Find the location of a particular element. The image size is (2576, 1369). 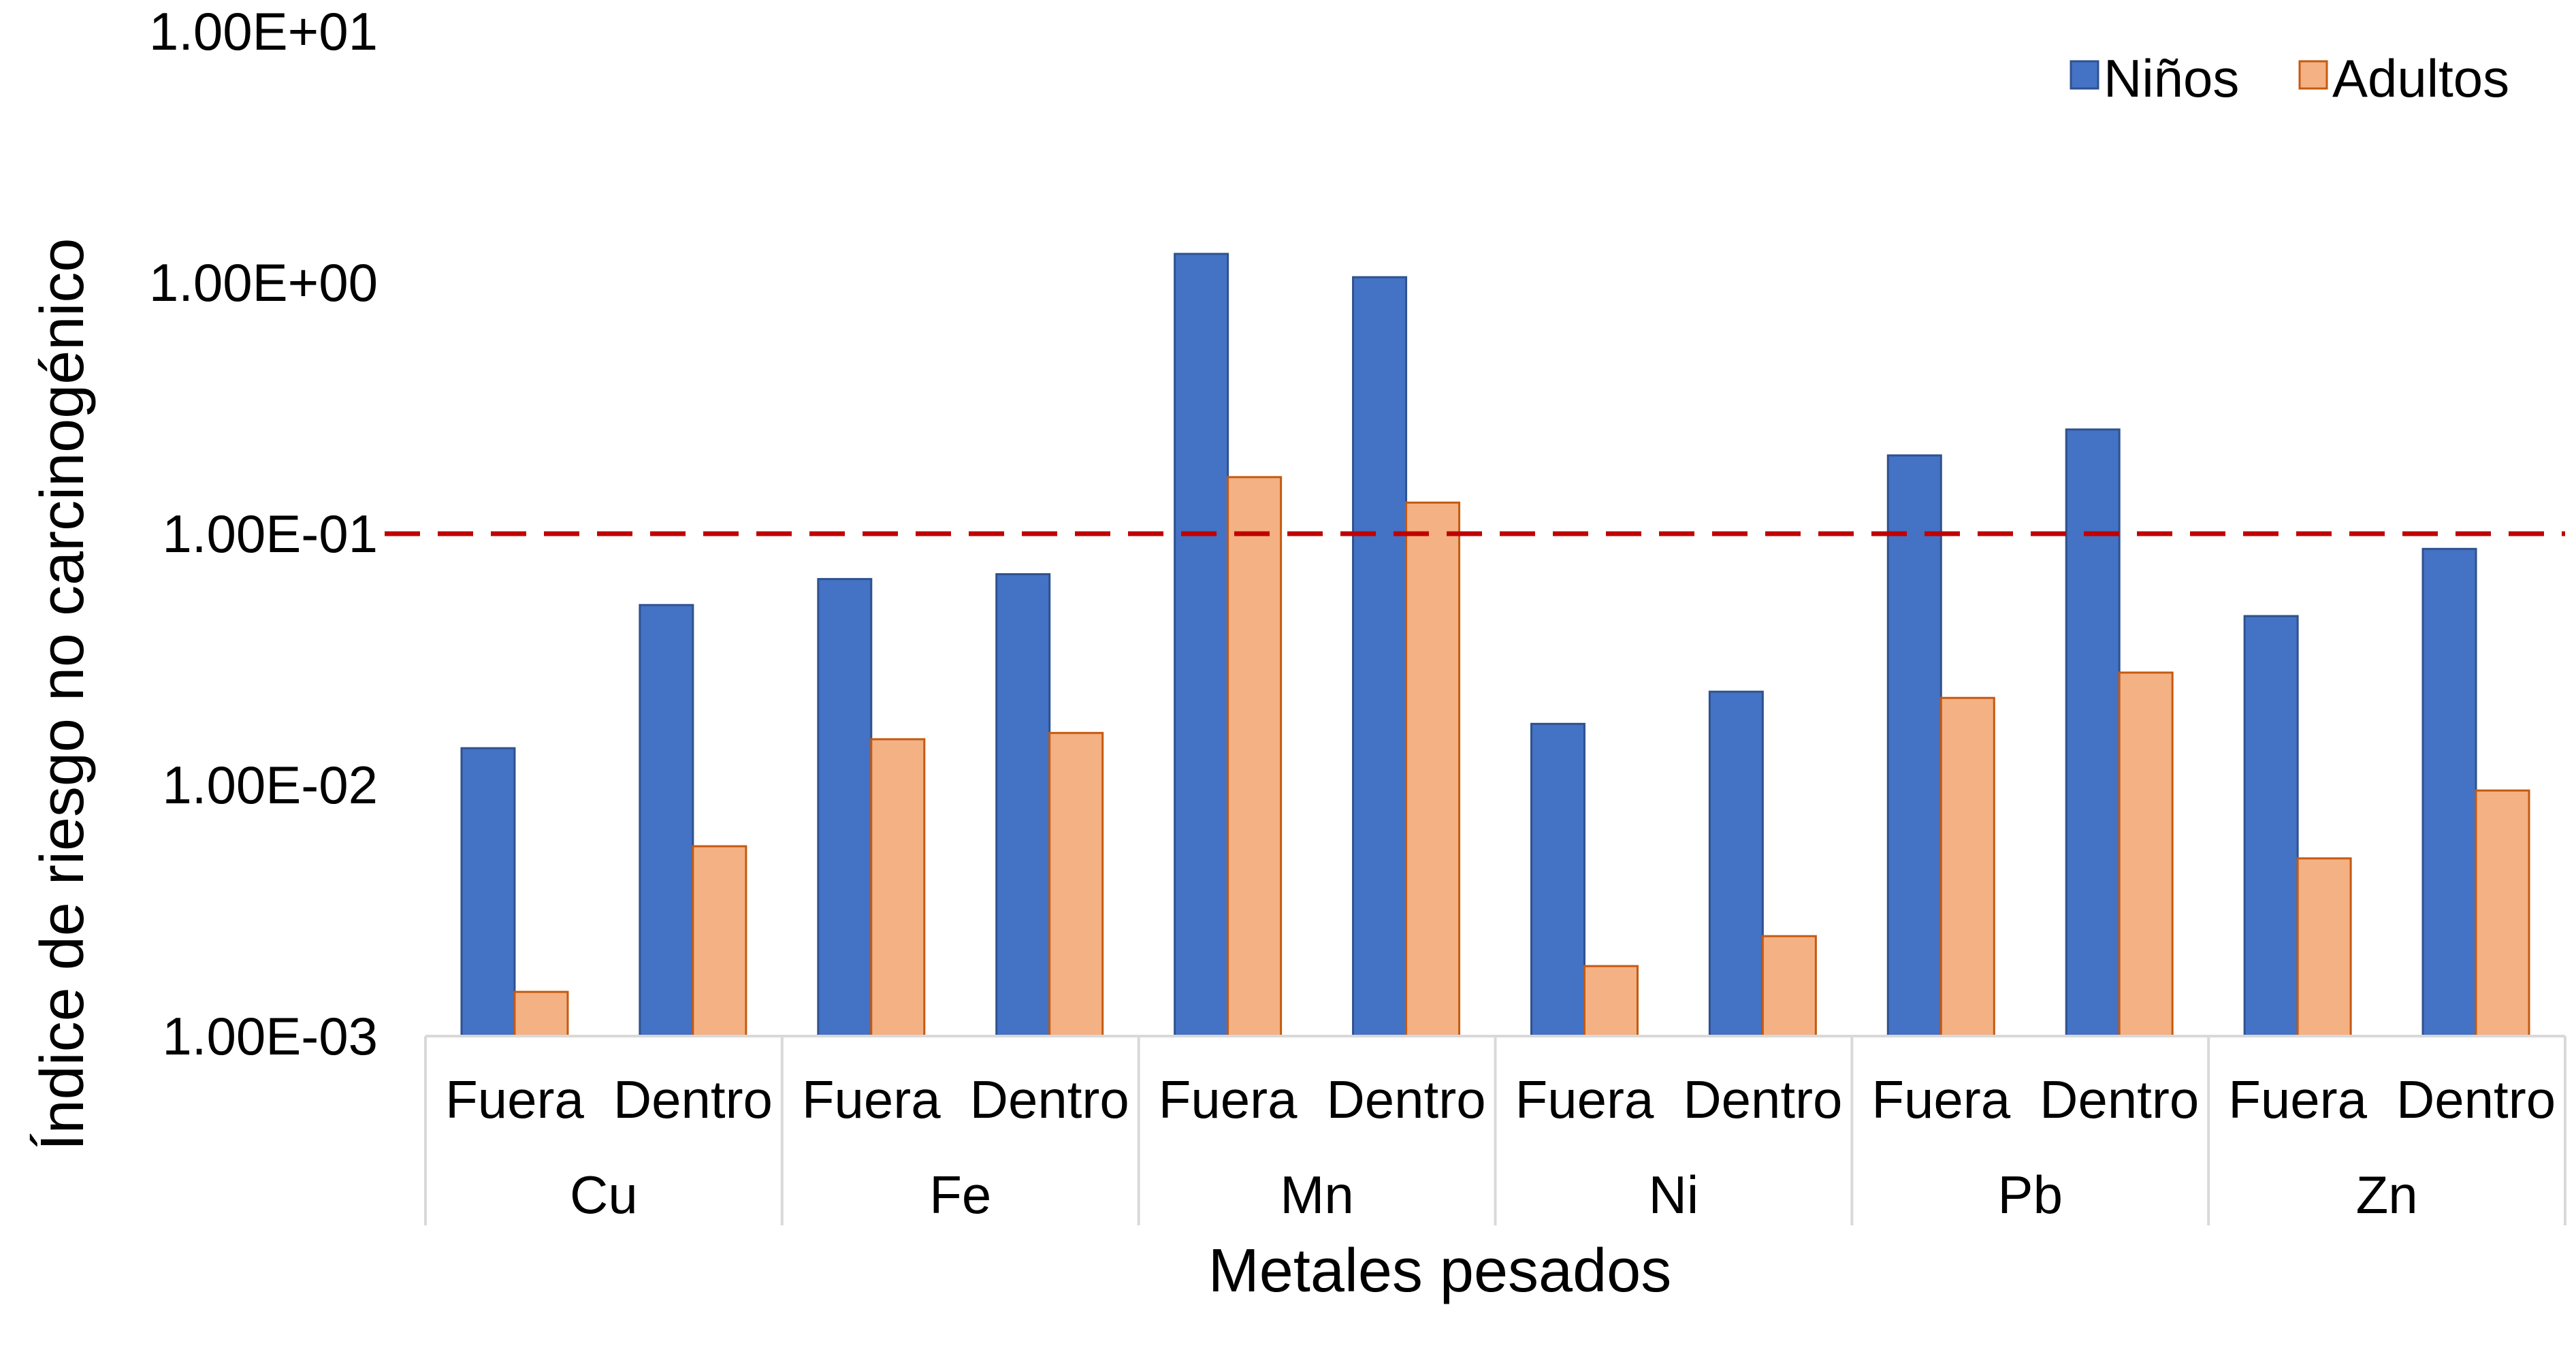

legend: Niños Adultos is located at coordinates (2290, 78).